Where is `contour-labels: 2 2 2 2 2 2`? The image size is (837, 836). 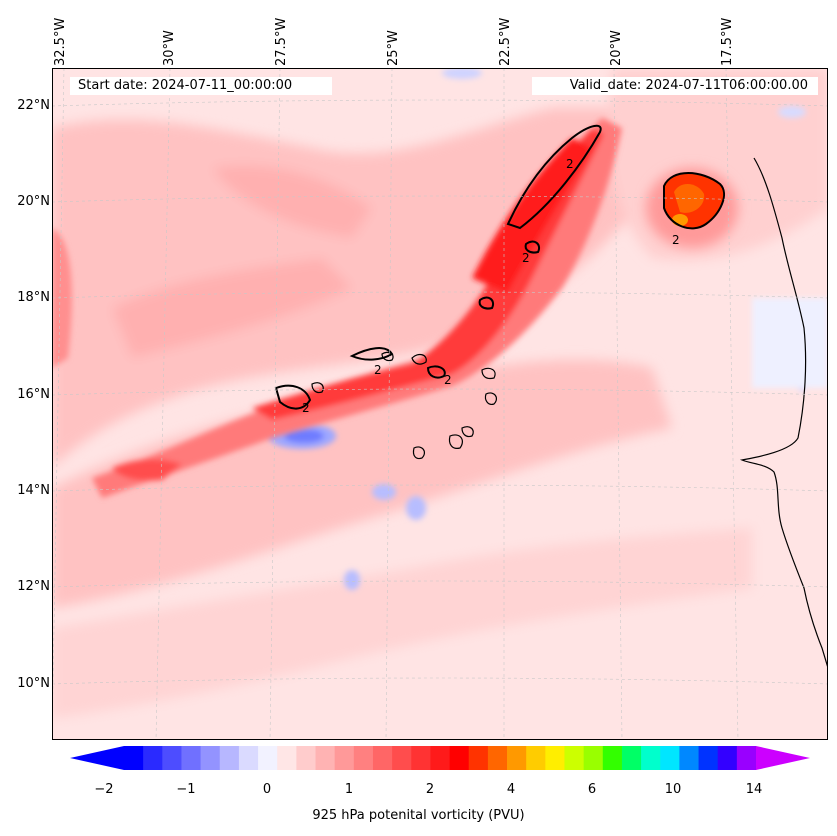 contour-labels: 2 2 2 2 2 2 is located at coordinates (491, 286).